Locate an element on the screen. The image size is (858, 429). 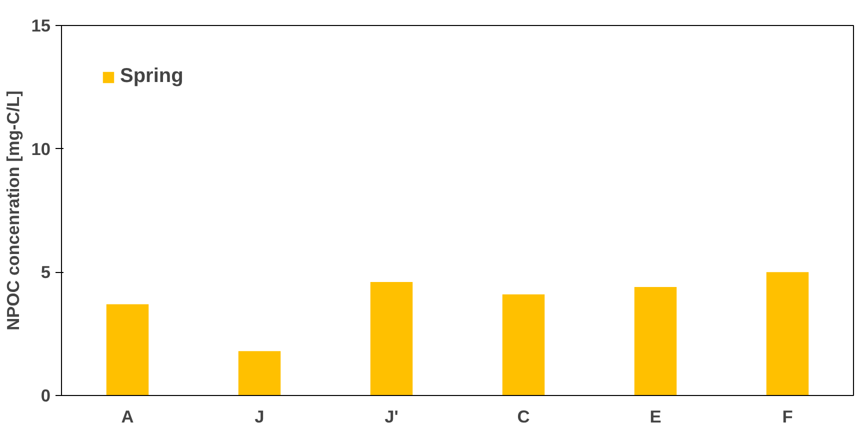
y-tick-label: 5 is located at coordinates (45, 272).